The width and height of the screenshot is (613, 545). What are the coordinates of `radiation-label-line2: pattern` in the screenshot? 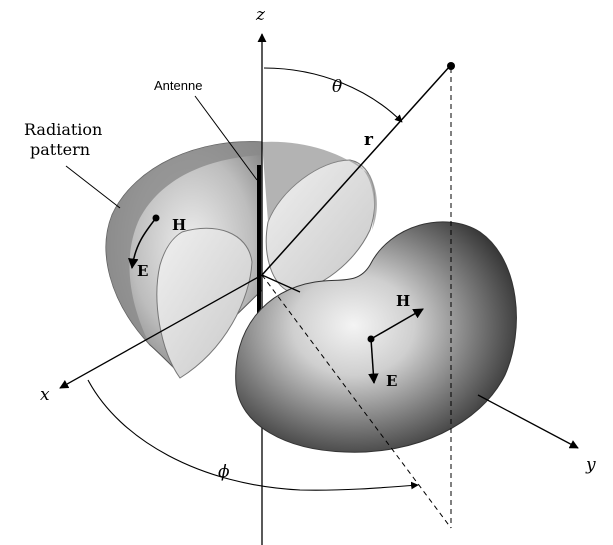 It's located at (60, 149).